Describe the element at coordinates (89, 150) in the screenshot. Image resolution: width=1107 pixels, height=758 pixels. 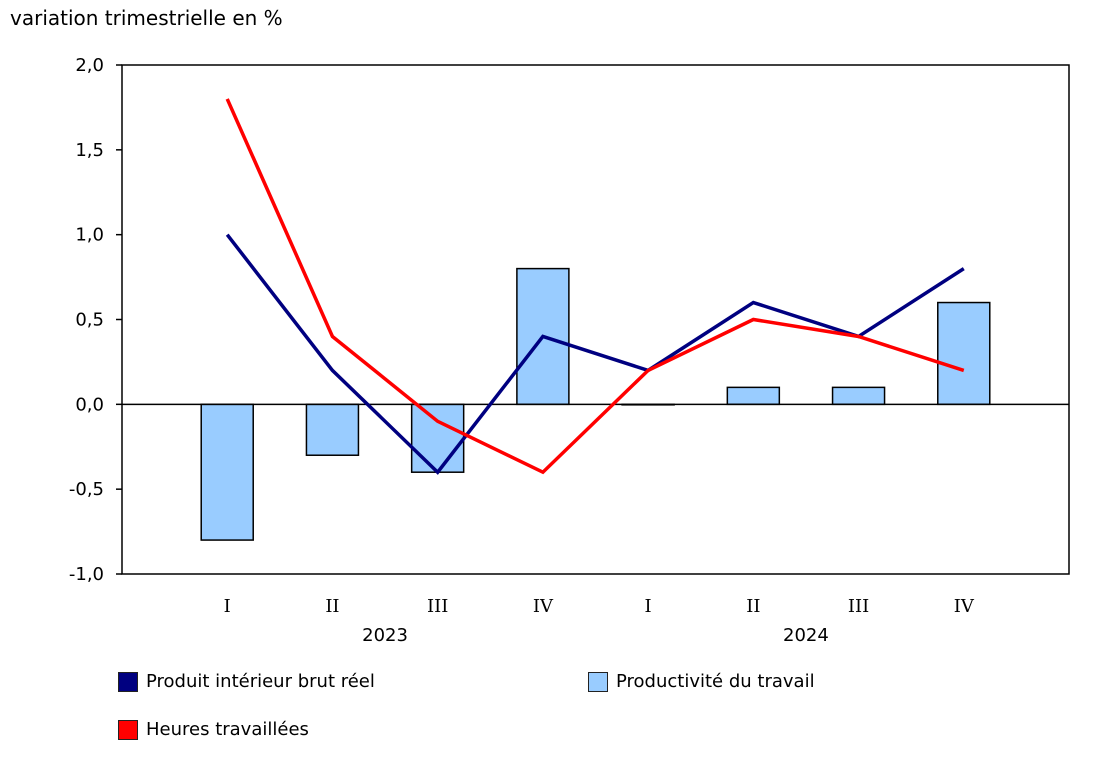
I see `y-tick-label: 1,5` at that location.